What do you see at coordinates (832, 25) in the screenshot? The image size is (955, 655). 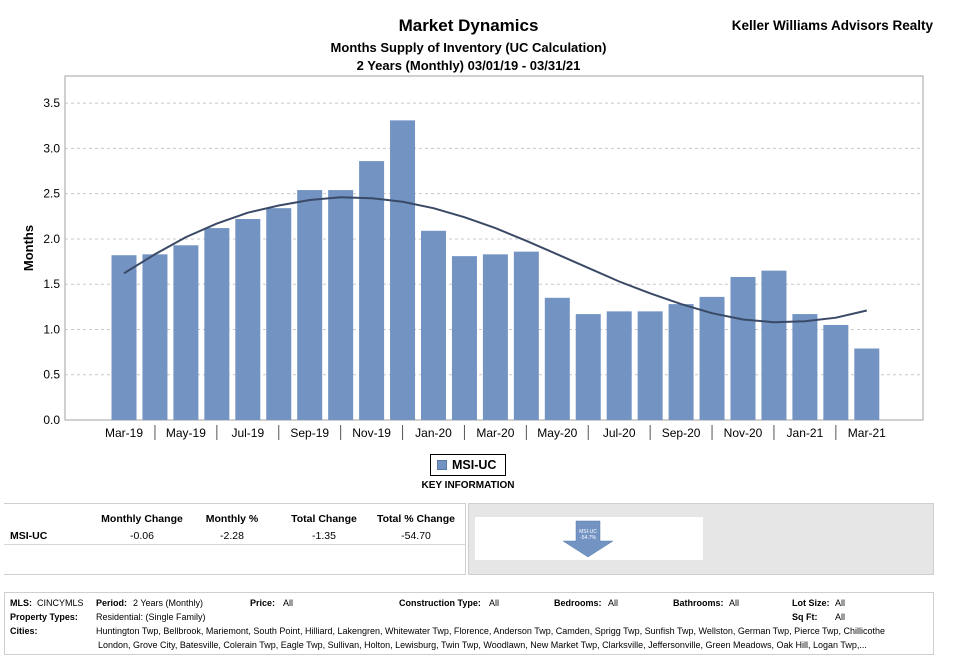 I see `company-name: Keller Williams Advisors Realty` at bounding box center [832, 25].